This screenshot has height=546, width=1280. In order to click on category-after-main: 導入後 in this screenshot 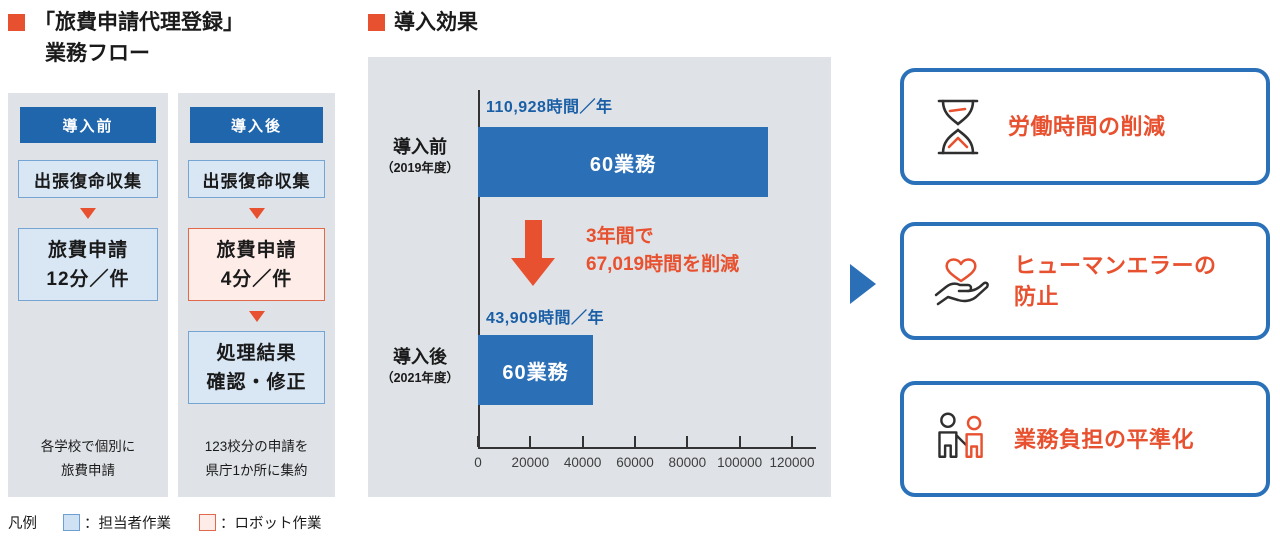, I will do `click(420, 357)`.